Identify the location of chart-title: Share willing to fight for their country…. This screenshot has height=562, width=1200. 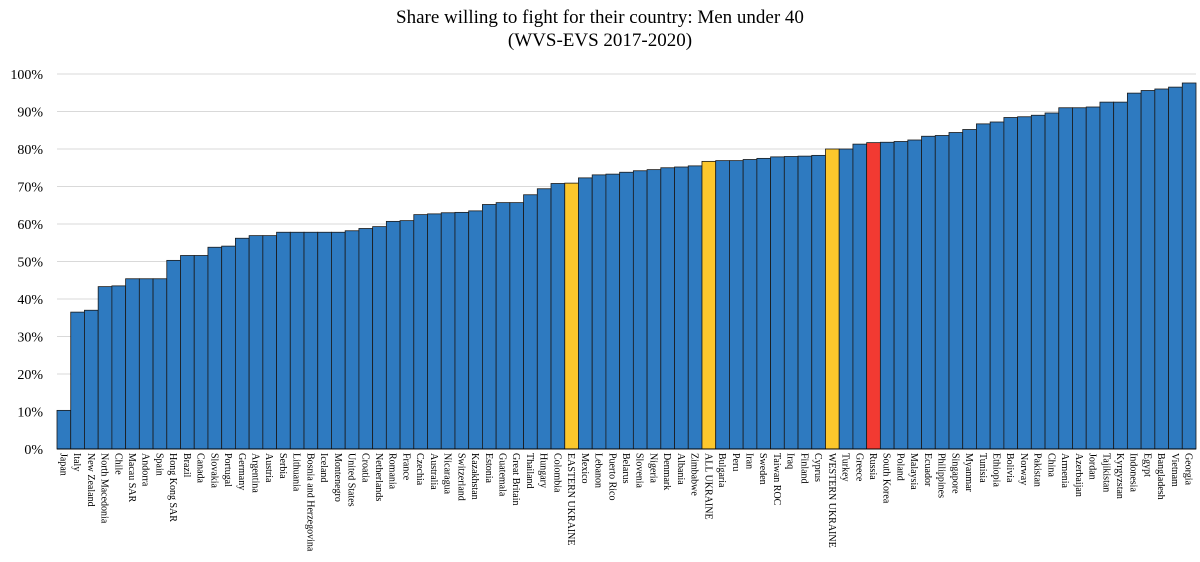
(600, 17).